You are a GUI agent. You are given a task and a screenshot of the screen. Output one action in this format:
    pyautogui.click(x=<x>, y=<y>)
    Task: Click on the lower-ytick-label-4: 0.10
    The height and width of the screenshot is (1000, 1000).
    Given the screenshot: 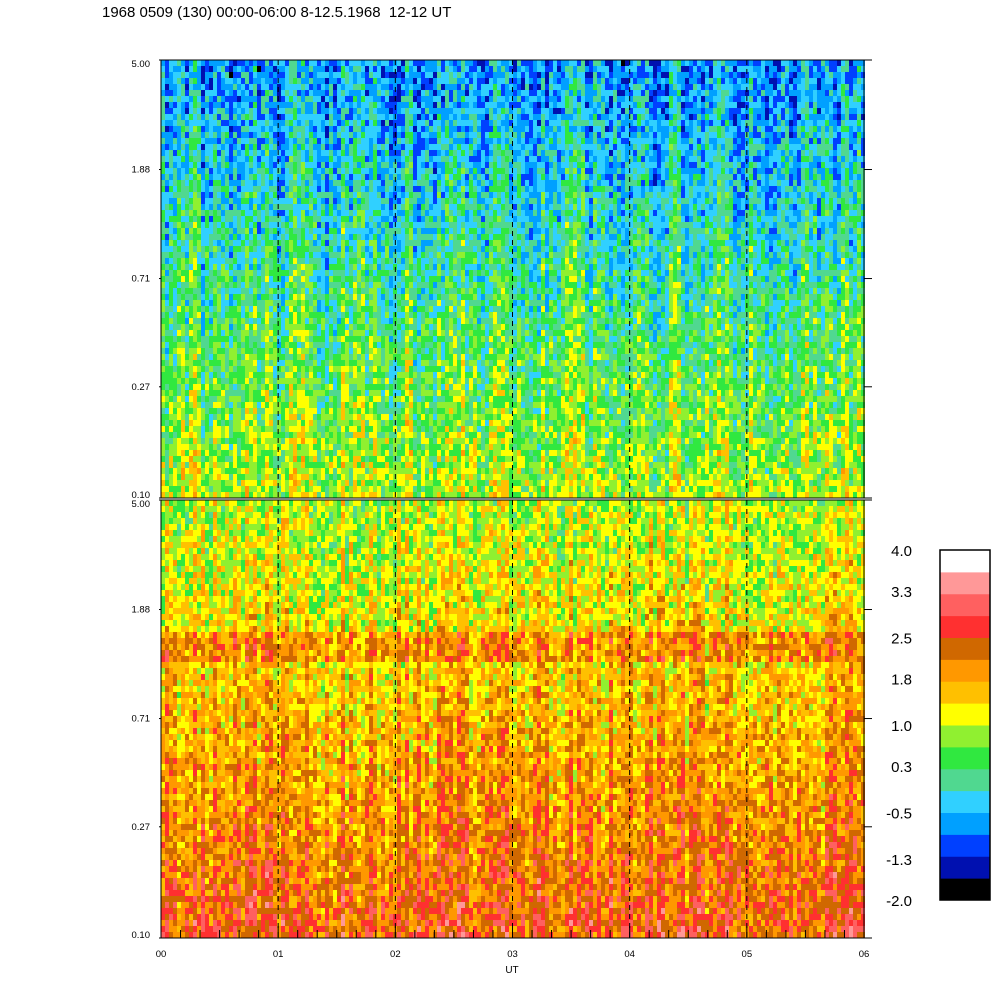 What is the action you would take?
    pyautogui.click(x=141, y=935)
    